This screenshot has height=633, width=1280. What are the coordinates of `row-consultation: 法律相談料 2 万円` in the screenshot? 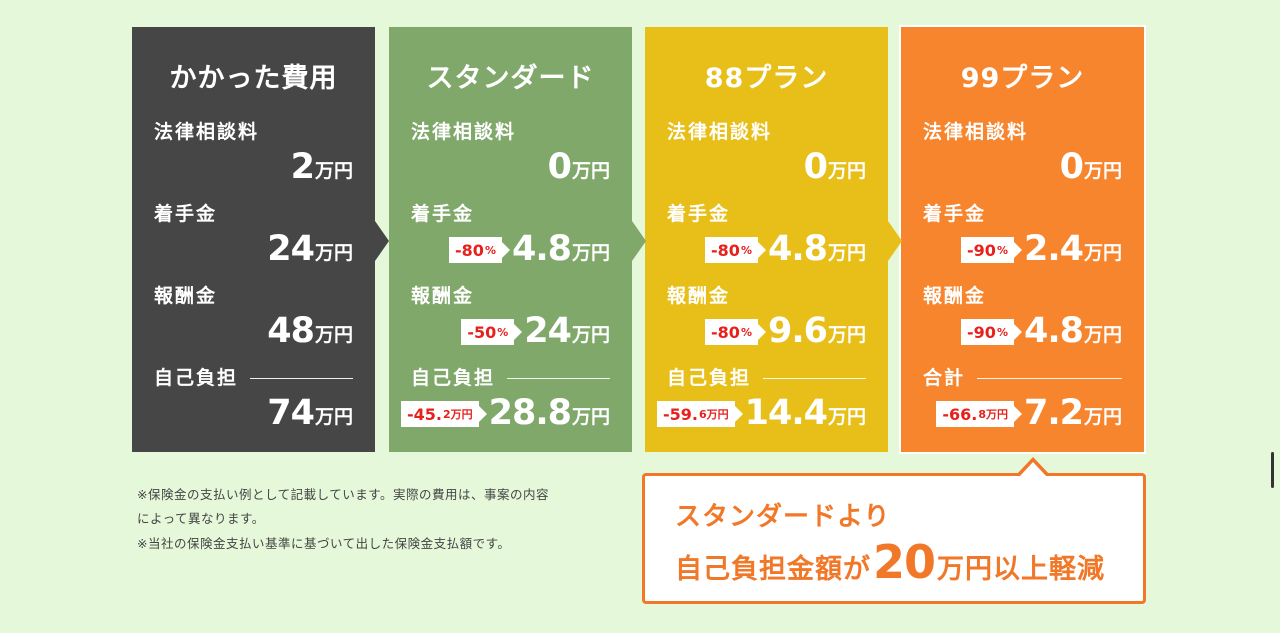 It's located at (253, 153).